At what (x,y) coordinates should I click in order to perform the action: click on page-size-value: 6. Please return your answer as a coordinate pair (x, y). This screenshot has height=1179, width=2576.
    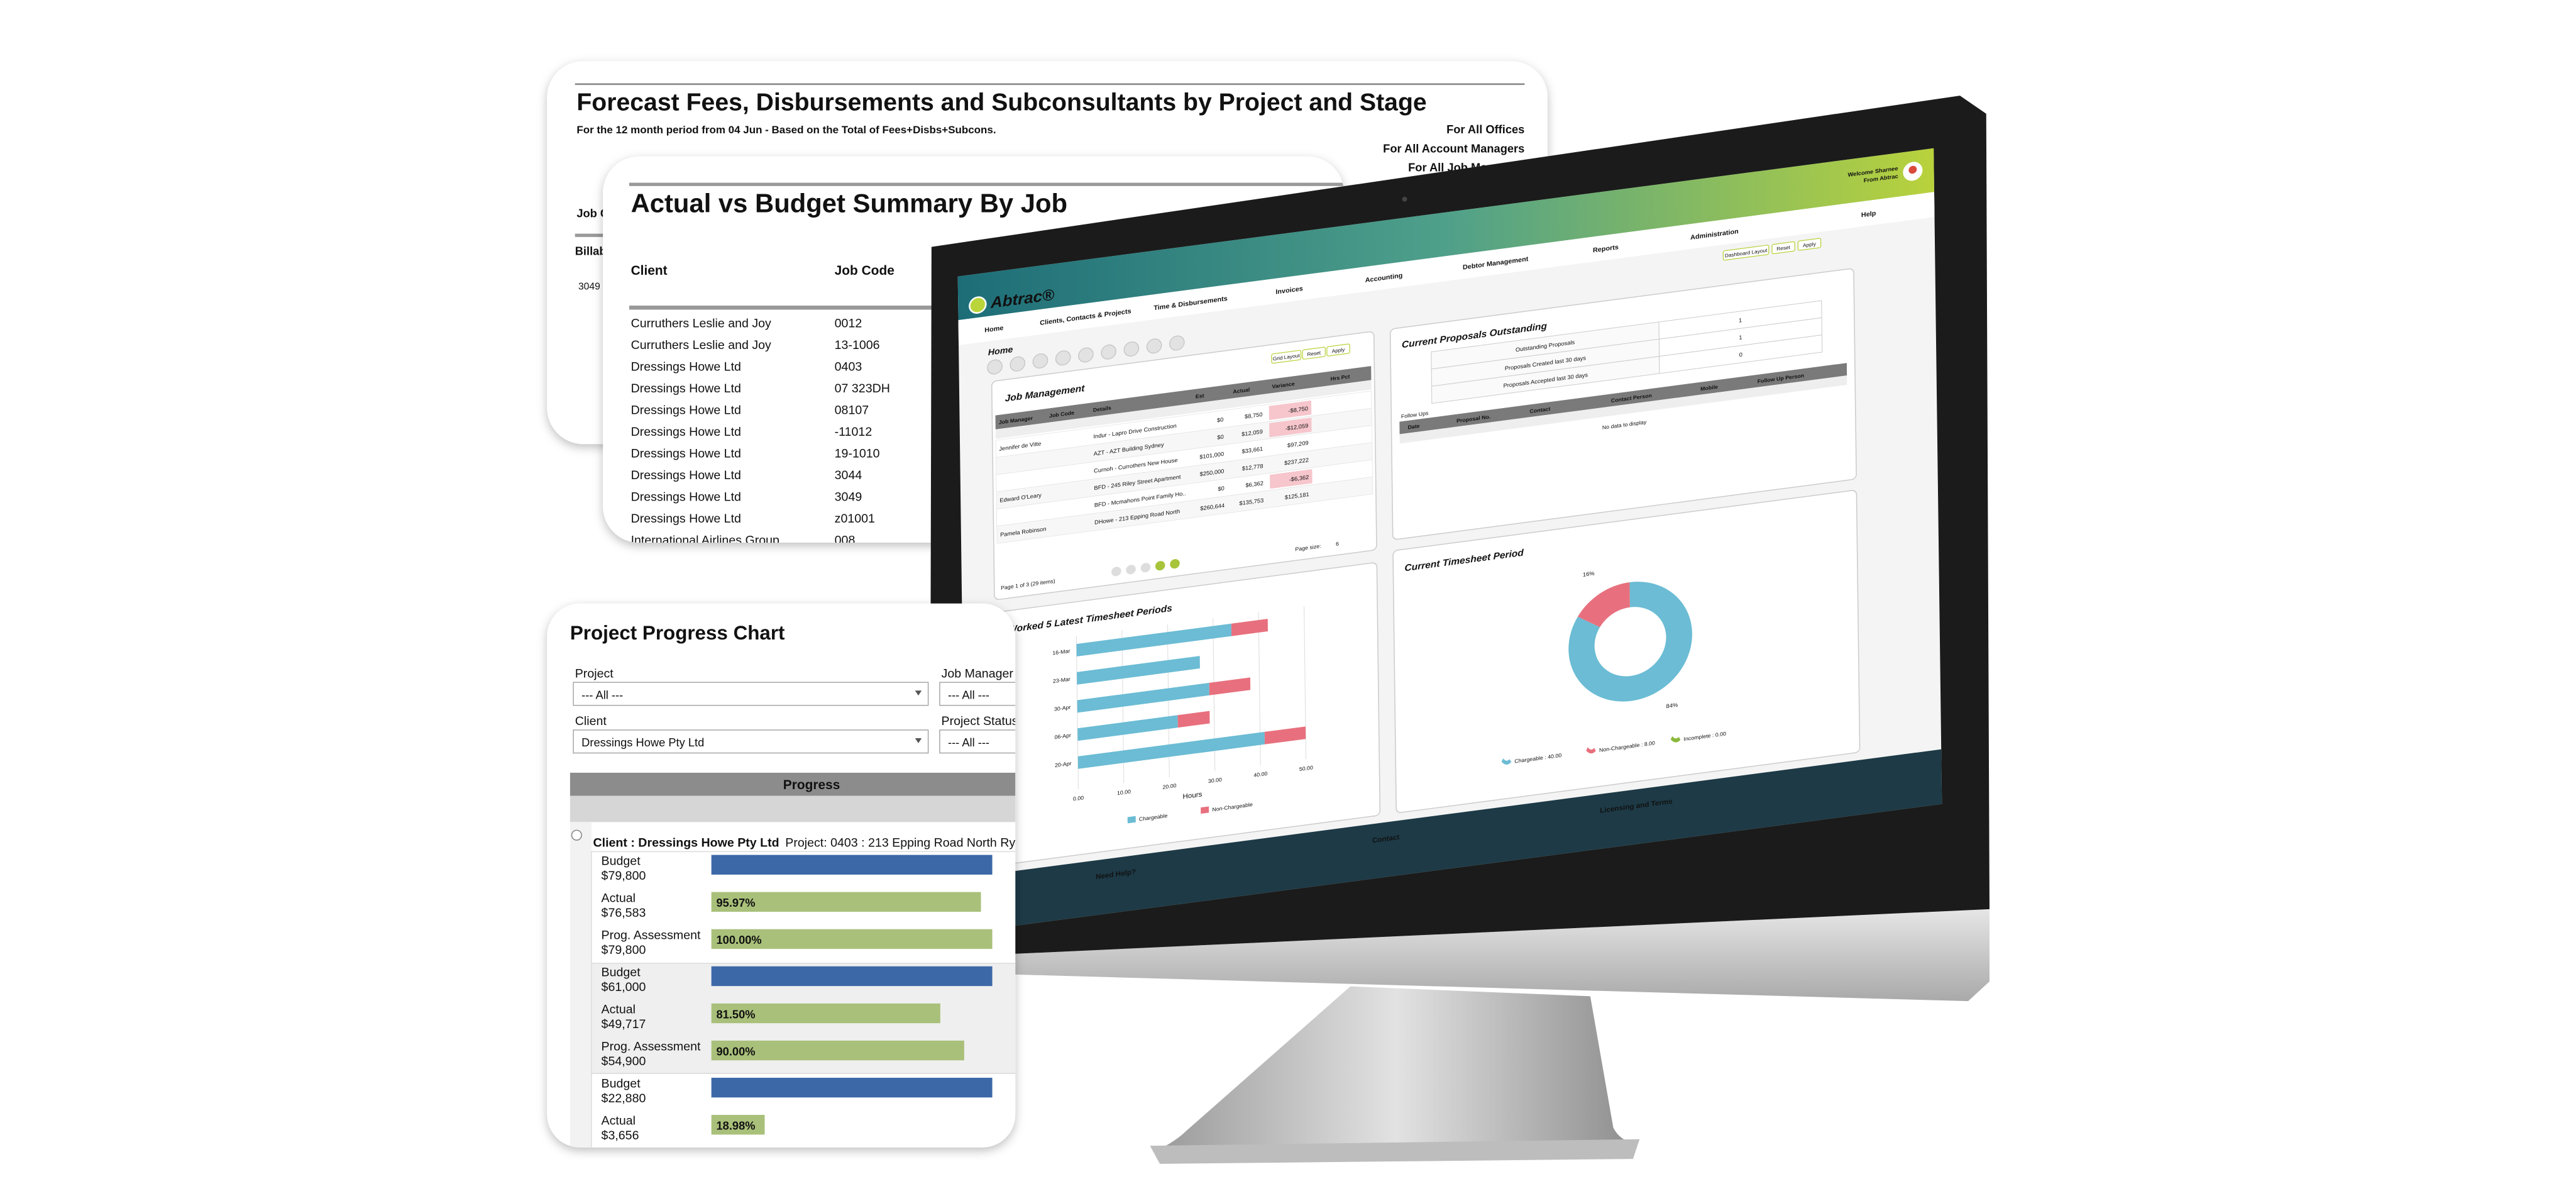
    Looking at the image, I should click on (1337, 544).